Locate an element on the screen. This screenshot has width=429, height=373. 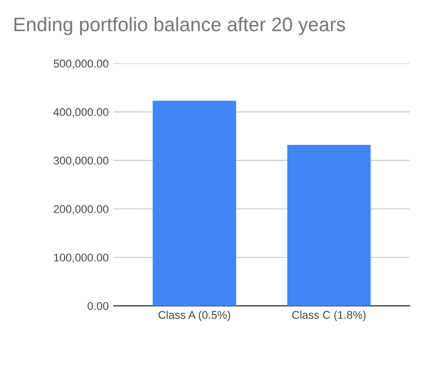
y-tick-label: 300,000.00 is located at coordinates (81, 161).